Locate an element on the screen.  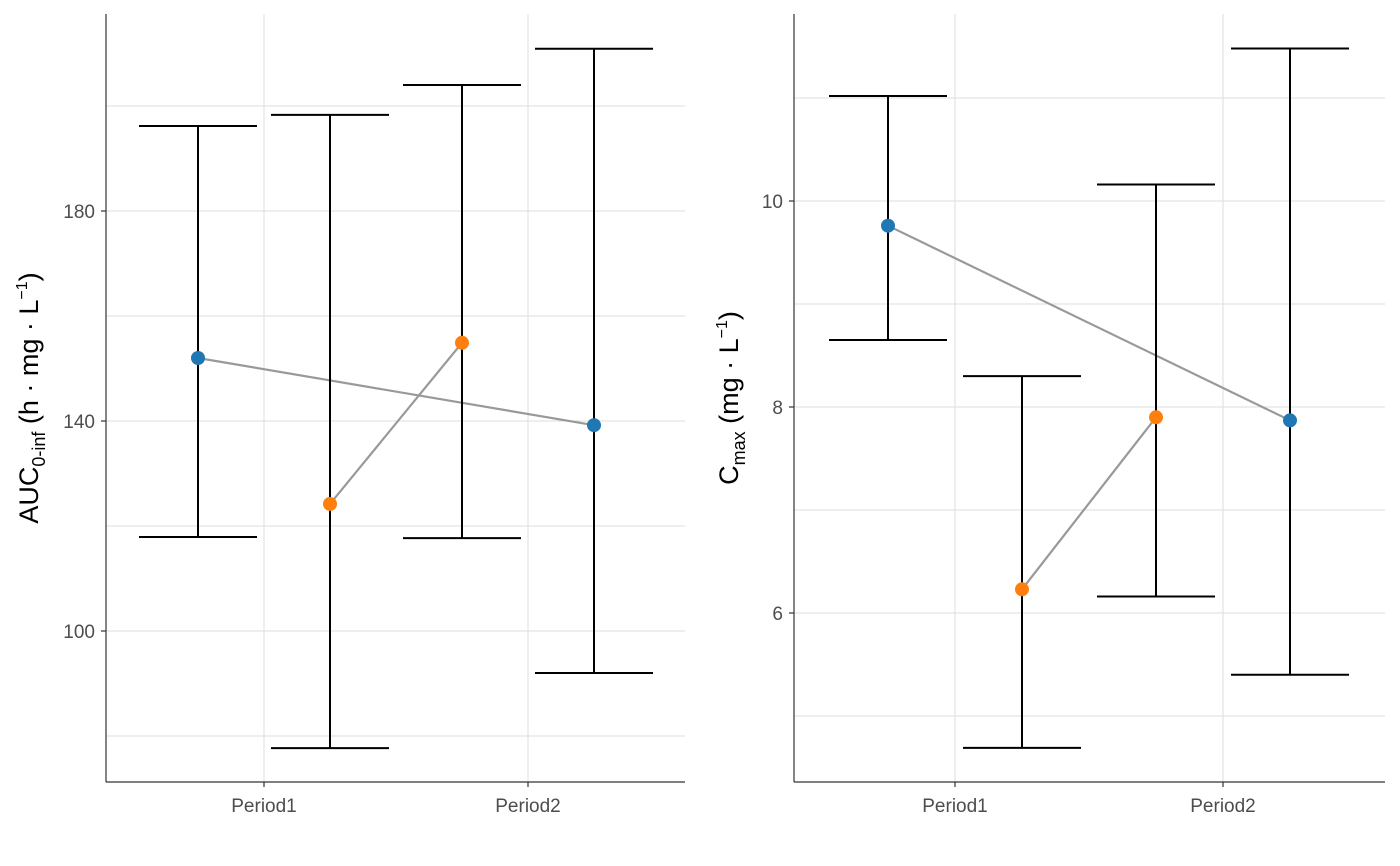
y-axis-title: Cmax (mg · L−1) is located at coordinates (731, 398).